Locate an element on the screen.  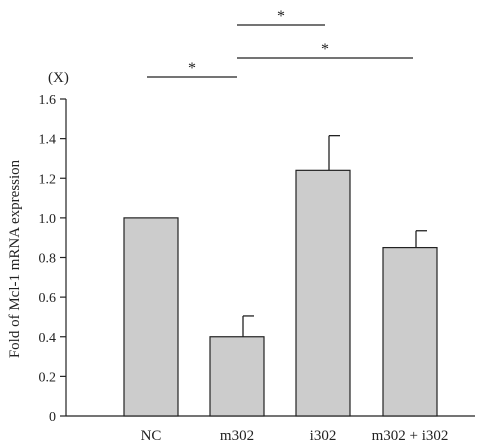
y-tick-label: 1.0 is located at coordinates (48, 219).